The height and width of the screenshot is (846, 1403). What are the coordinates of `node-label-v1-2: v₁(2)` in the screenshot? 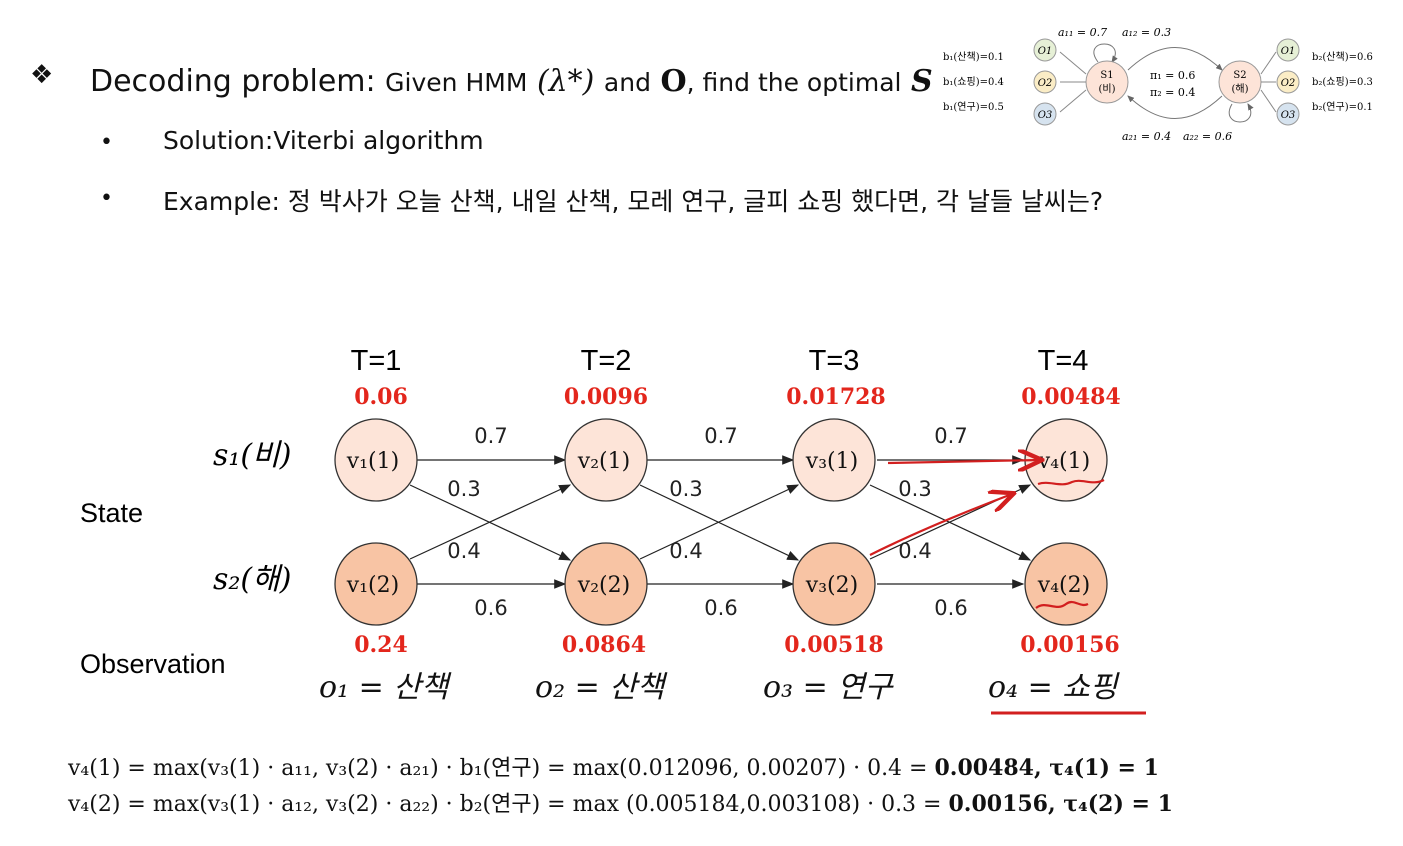 It's located at (372, 585).